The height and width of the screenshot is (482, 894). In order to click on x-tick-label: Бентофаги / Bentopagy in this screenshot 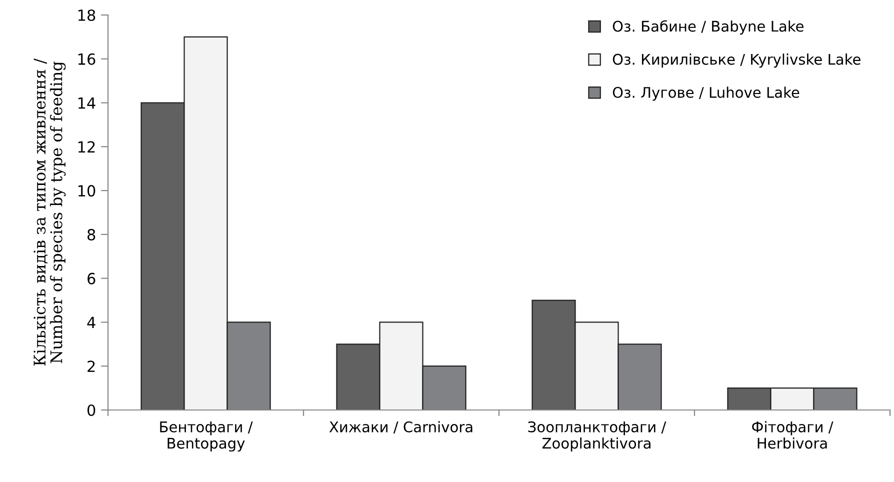, I will do `click(206, 437)`.